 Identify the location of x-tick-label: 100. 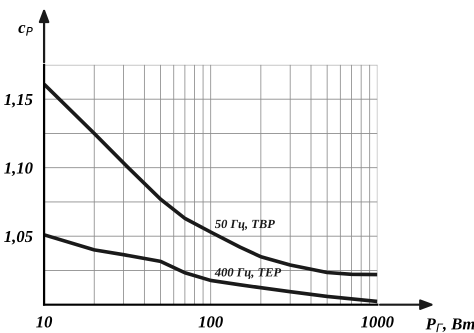
(210, 322).